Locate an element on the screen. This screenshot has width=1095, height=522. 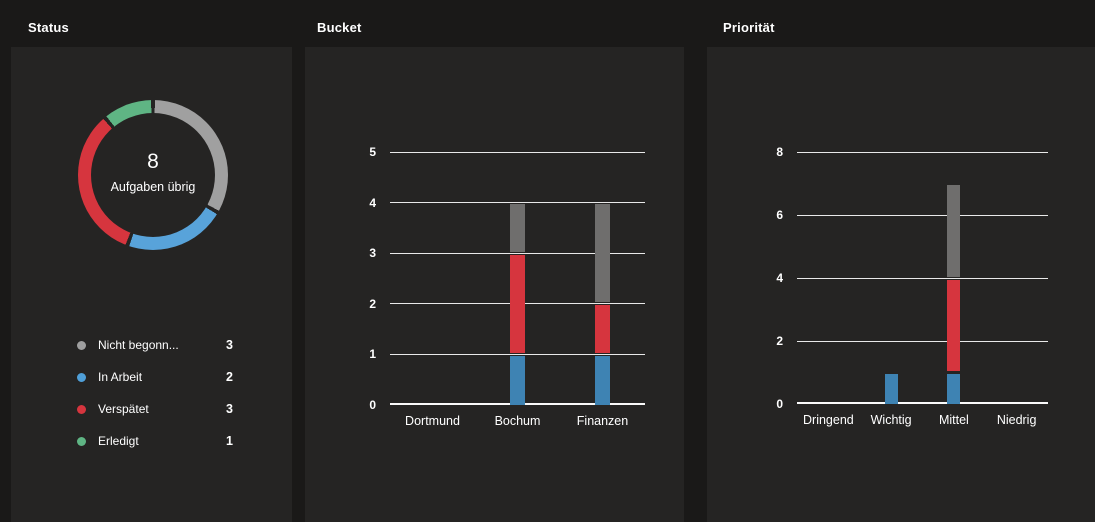
tasks-remaining-label: Aufgaben übrig is located at coordinates (153, 187).